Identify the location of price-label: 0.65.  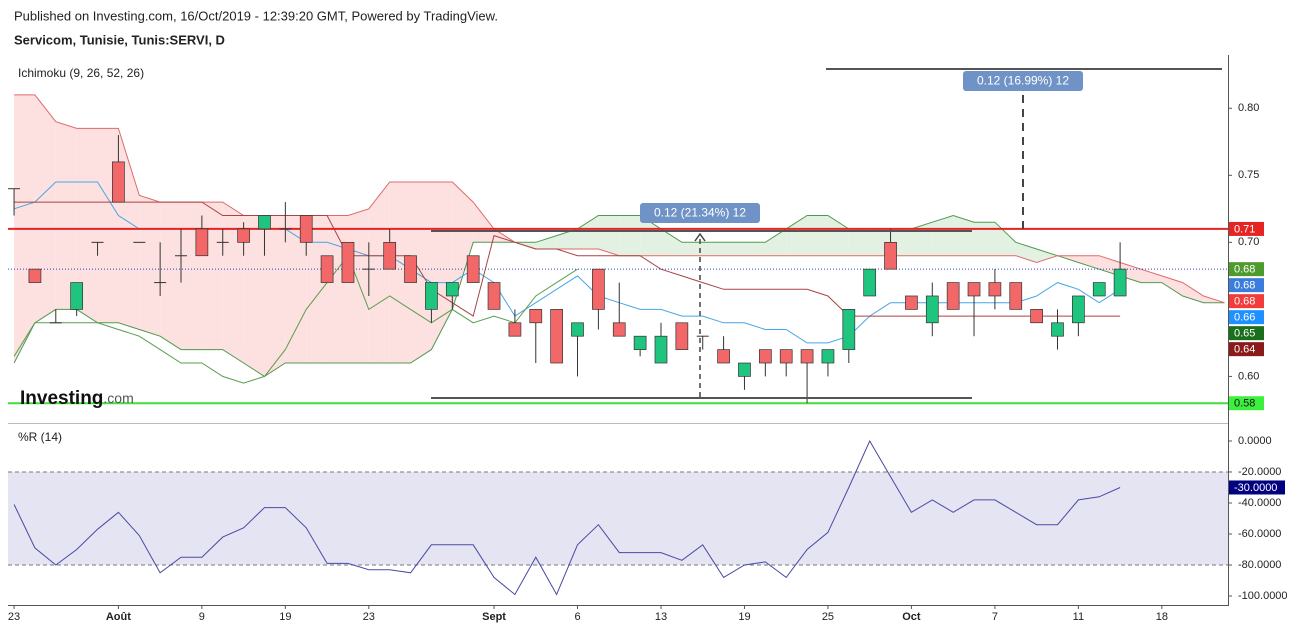
(1244, 334).